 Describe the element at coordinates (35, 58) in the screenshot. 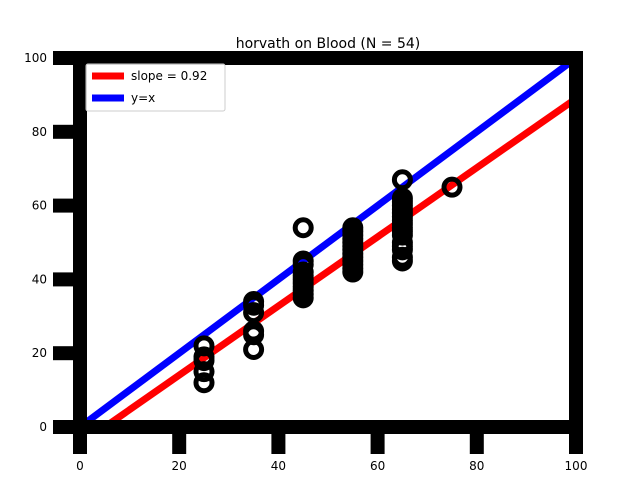

I see `y-tick-label: 100` at that location.